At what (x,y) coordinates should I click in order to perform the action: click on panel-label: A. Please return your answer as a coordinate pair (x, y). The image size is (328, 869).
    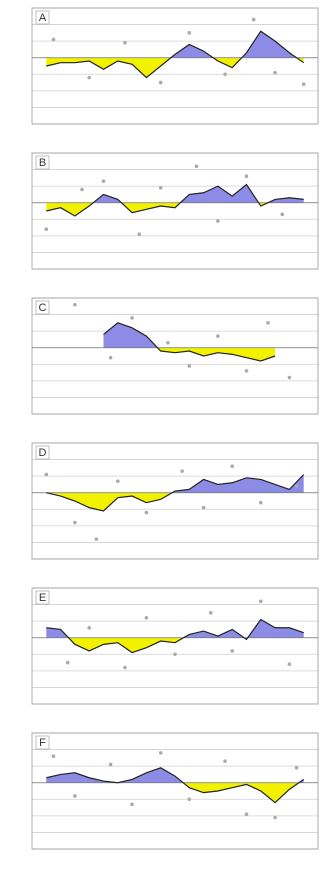
    Looking at the image, I should click on (43, 18).